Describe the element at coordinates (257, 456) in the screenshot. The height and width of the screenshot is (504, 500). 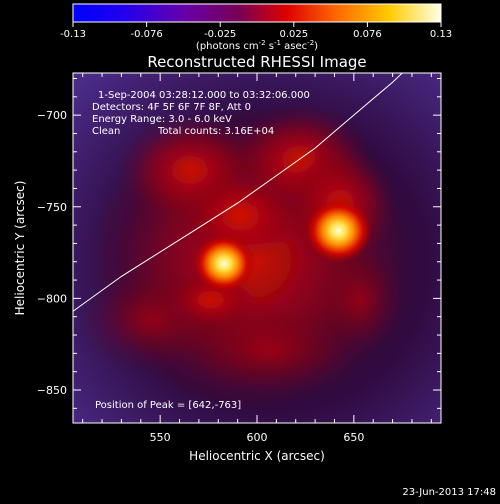
I see `x-axis-label: Heliocentric X (arcsec)` at that location.